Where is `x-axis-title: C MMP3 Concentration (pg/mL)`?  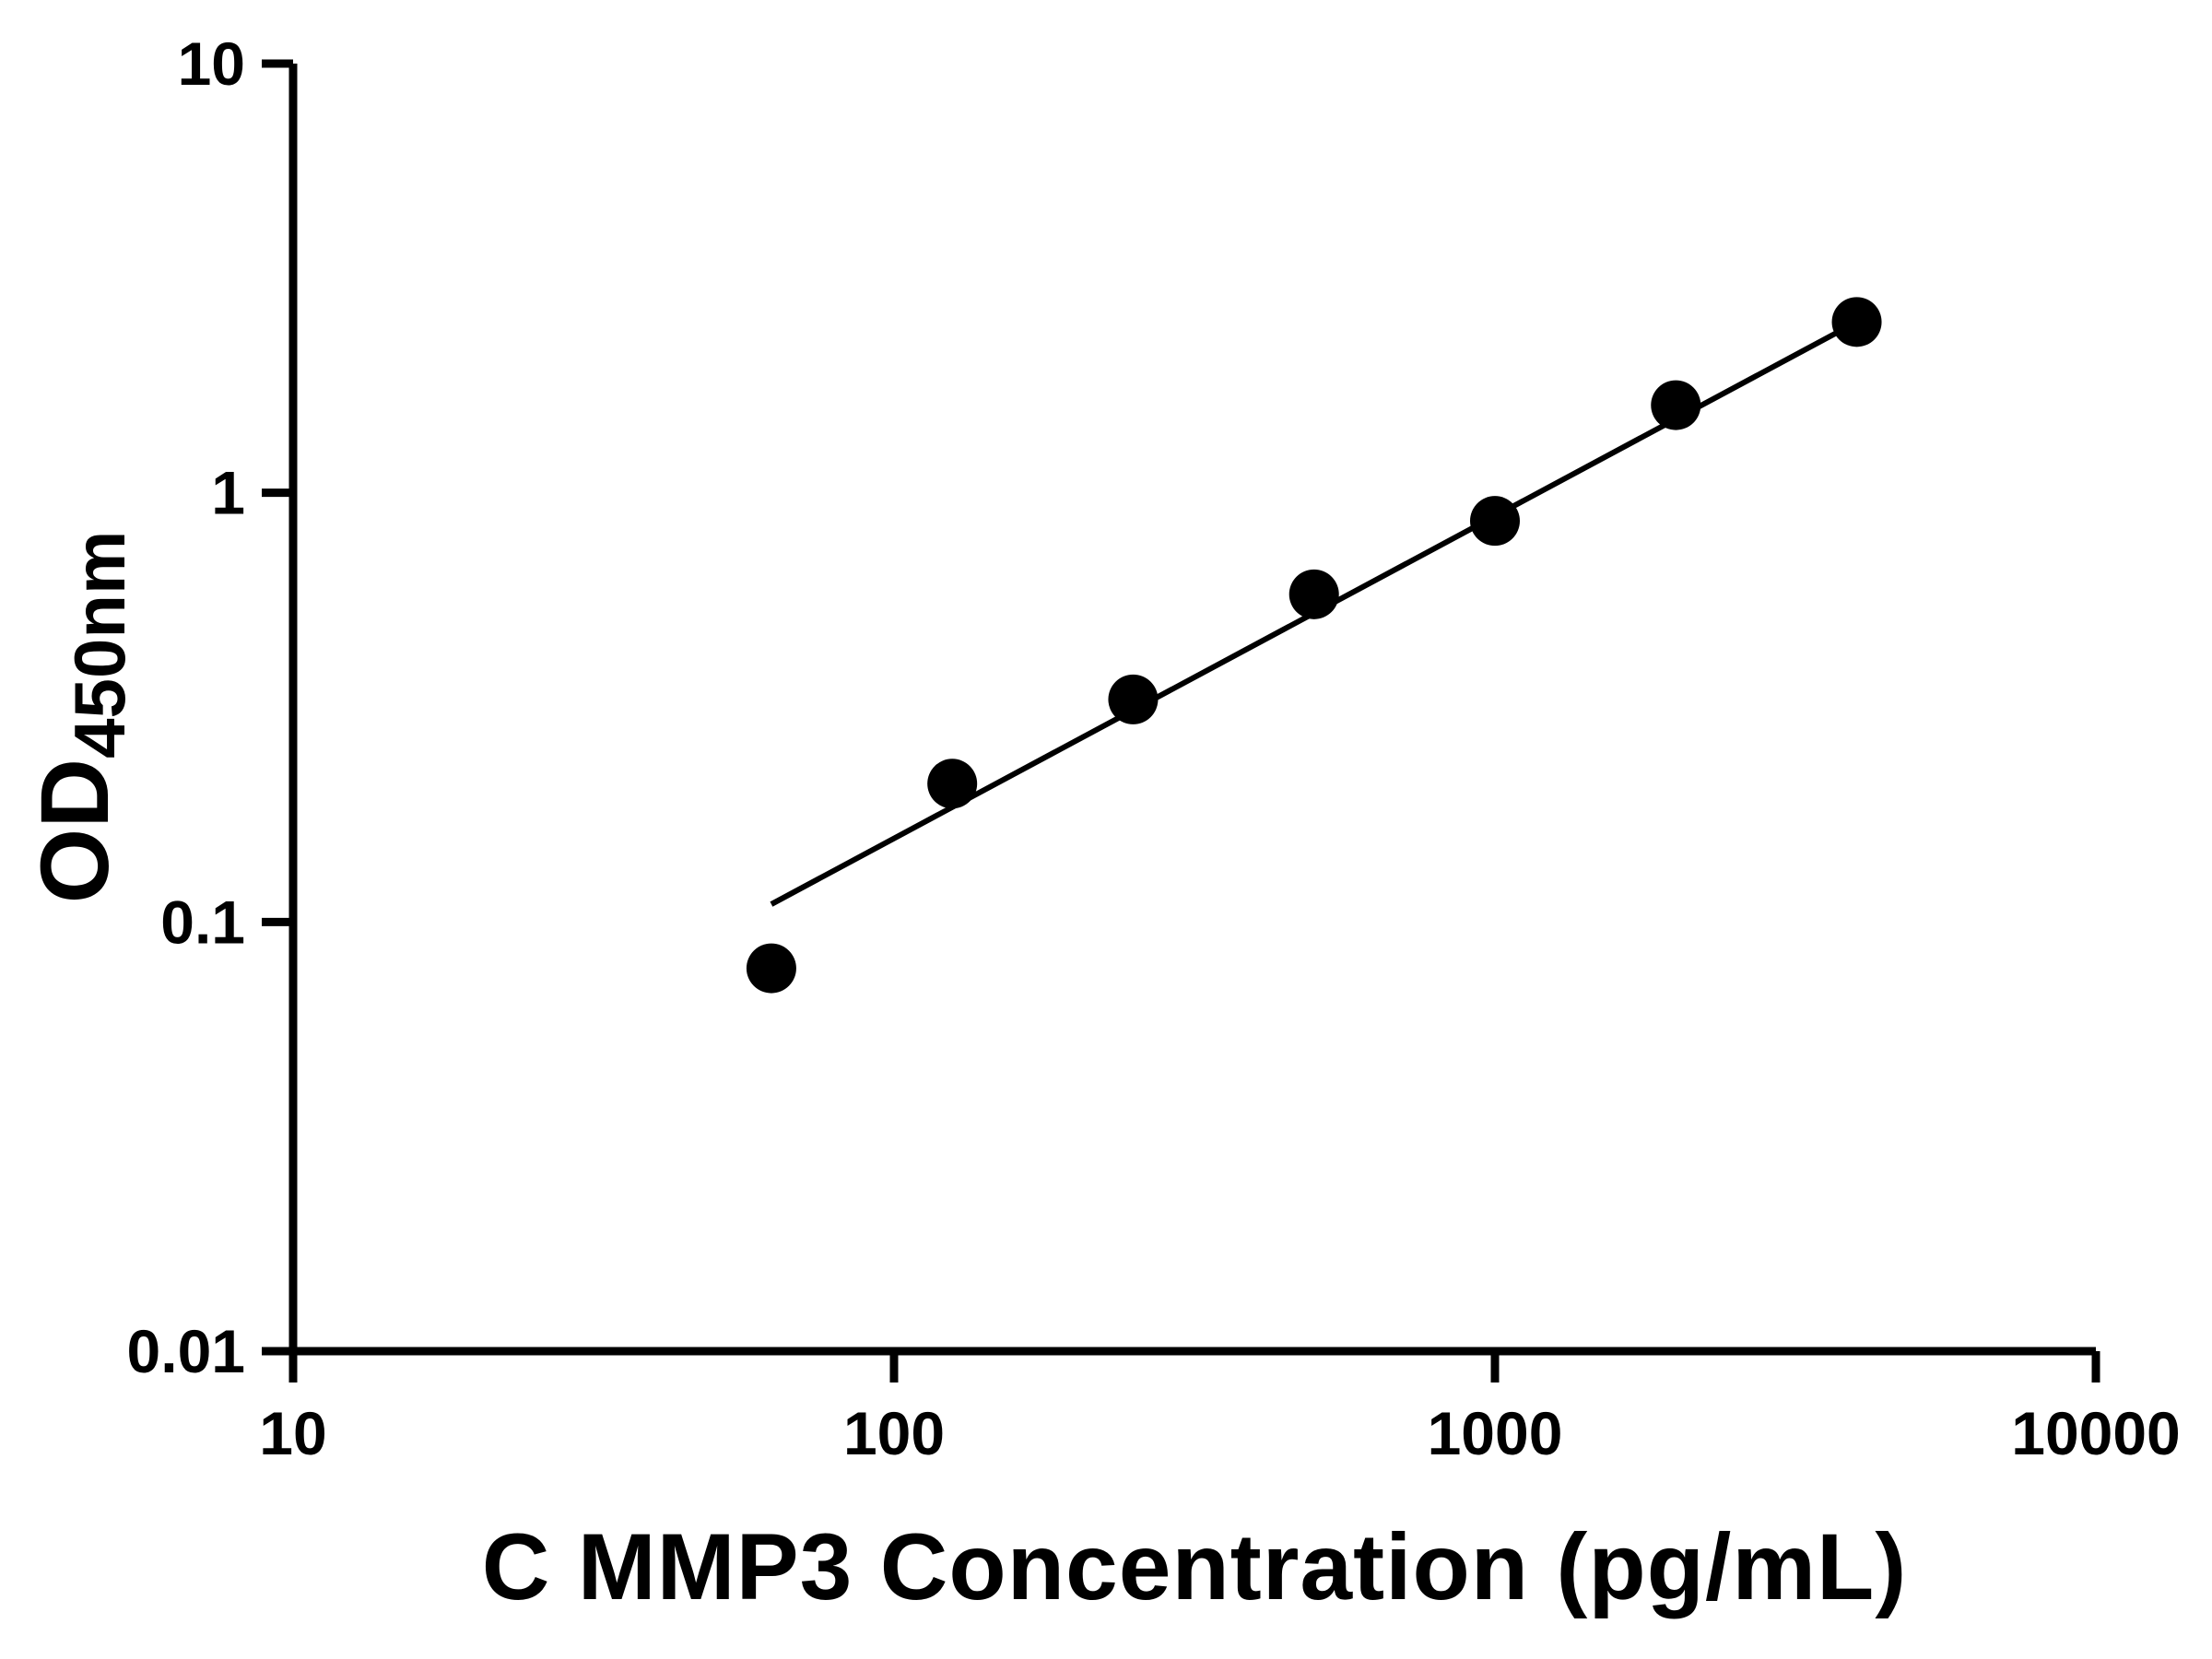
x-axis-title: C MMP3 Concentration (pg/mL) is located at coordinates (1194, 1566).